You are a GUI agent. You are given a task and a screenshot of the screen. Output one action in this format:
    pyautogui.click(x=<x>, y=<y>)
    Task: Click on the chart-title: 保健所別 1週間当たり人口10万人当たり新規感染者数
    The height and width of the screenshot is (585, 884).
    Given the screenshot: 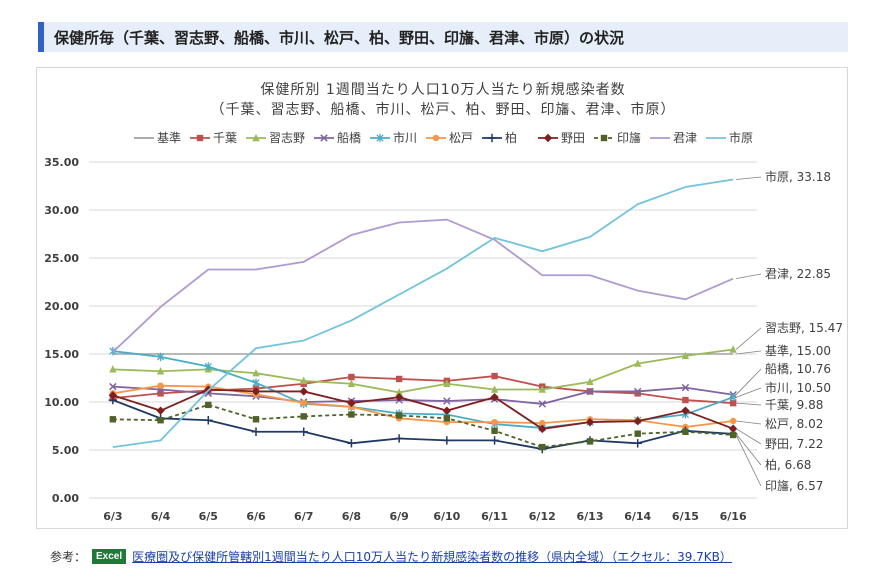 What is the action you would take?
    pyautogui.click(x=442, y=89)
    